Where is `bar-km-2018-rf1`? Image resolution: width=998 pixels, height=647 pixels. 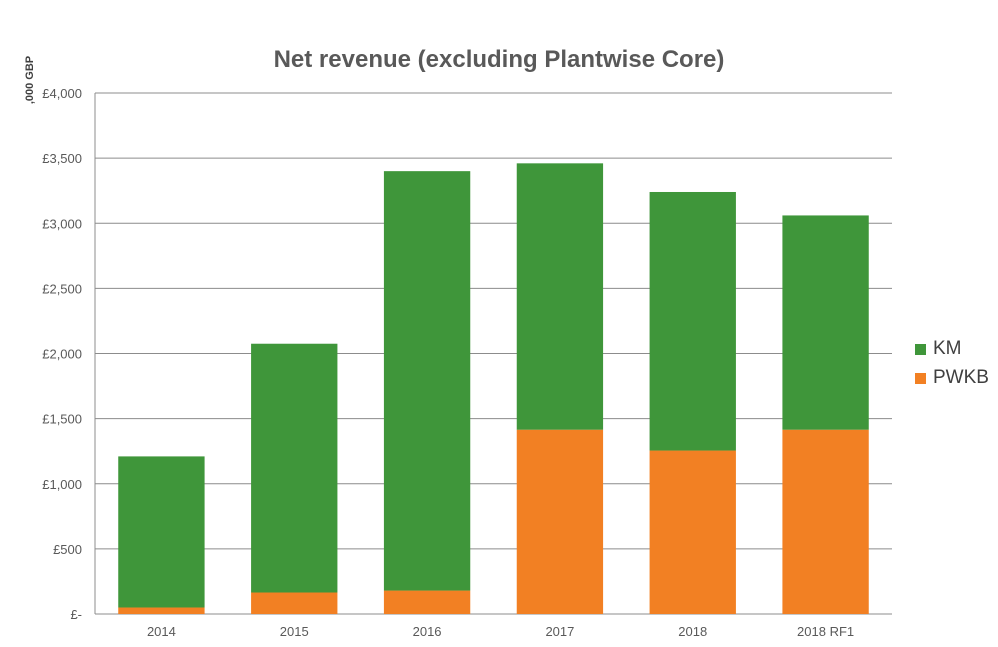 bar-km-2018-rf1 is located at coordinates (825, 322).